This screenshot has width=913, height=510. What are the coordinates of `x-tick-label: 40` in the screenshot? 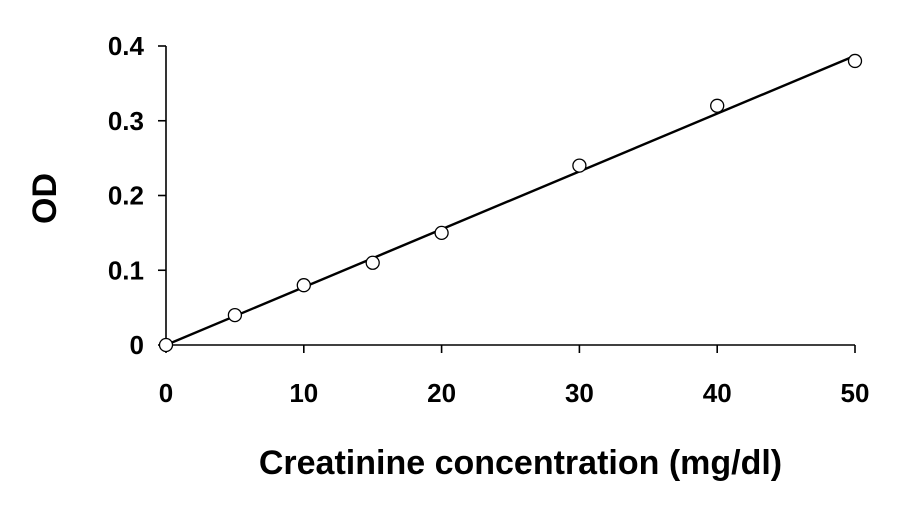 It's located at (717, 393).